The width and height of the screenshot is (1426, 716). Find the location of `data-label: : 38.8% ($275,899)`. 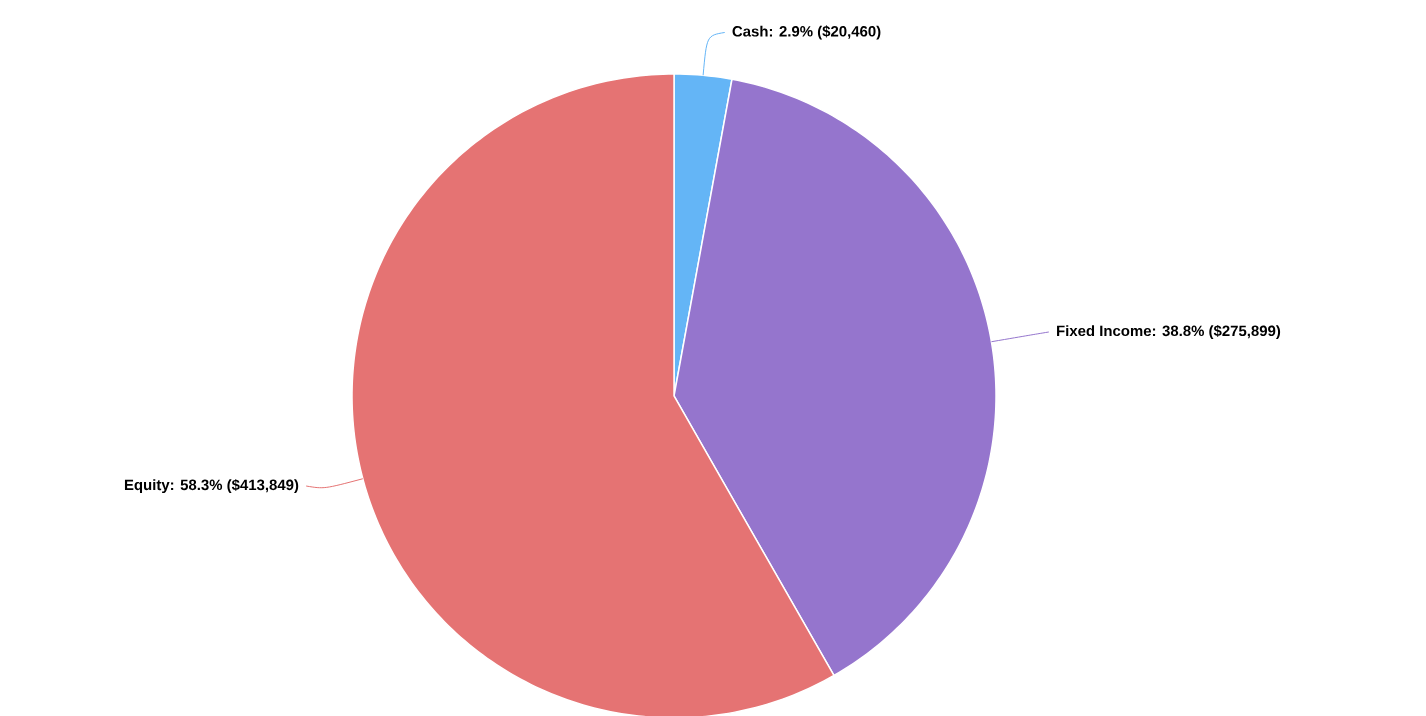

data-label: : 38.8% ($275,899) is located at coordinates (1216, 332).